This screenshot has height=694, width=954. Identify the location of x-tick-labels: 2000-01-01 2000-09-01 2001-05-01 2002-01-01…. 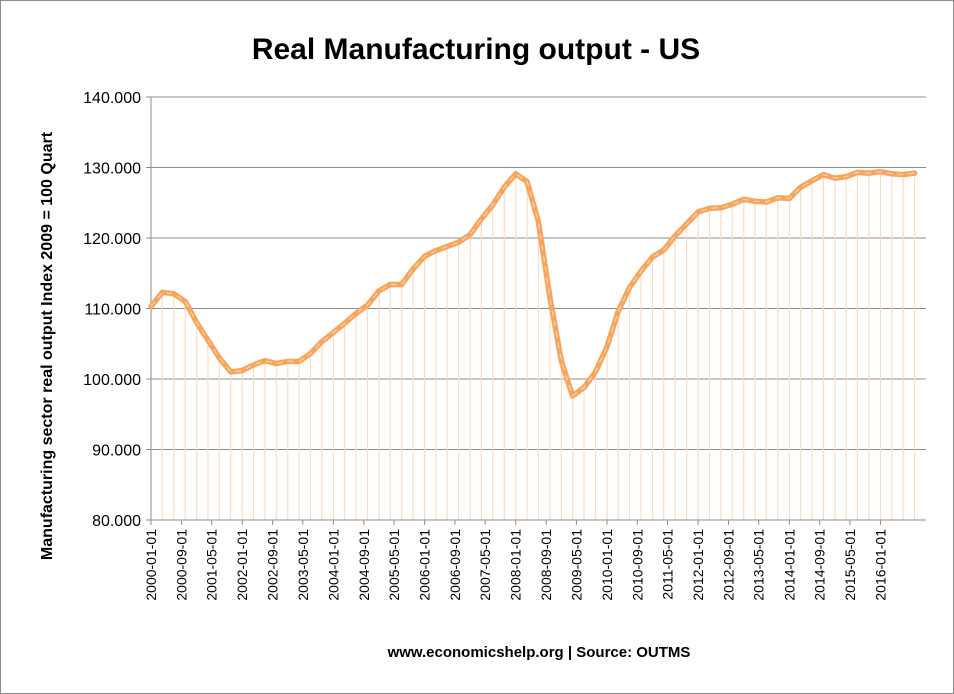
(515, 565).